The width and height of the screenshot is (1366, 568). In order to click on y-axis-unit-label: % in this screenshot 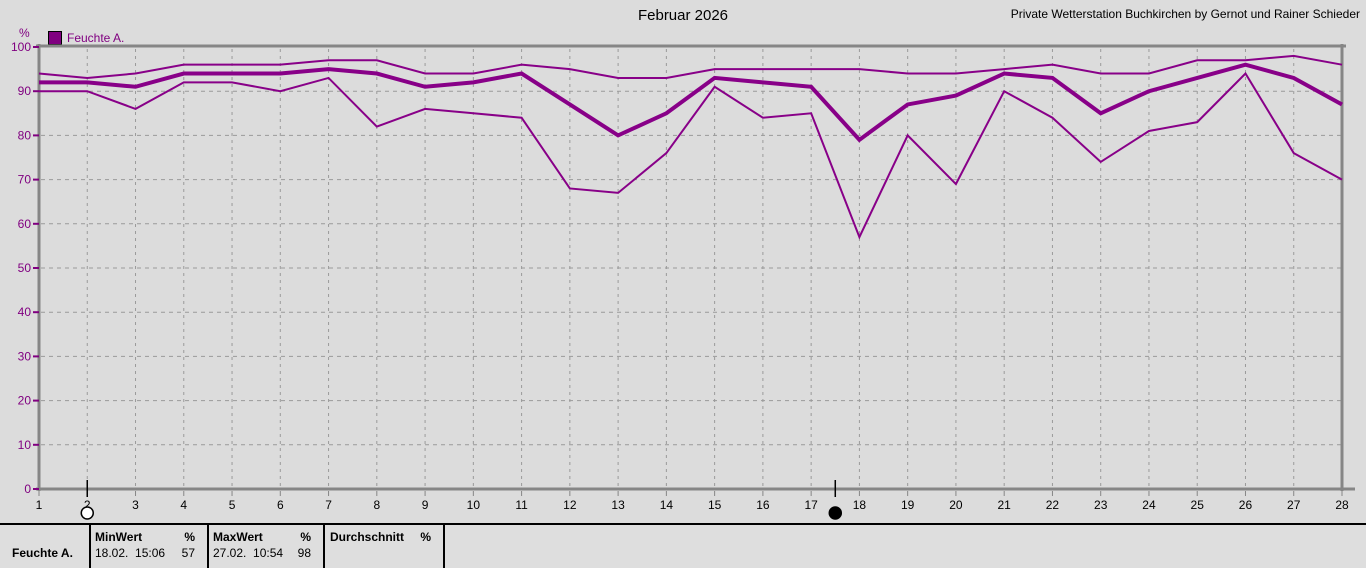, I will do `click(24, 33)`.